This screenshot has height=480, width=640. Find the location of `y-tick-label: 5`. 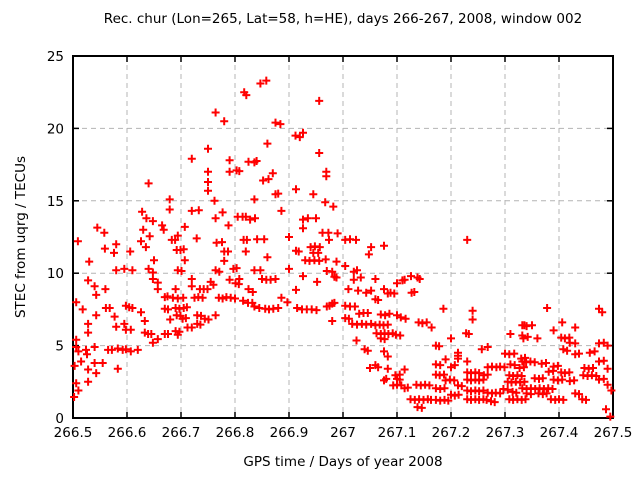

y-tick-label: 5 is located at coordinates (59, 347).